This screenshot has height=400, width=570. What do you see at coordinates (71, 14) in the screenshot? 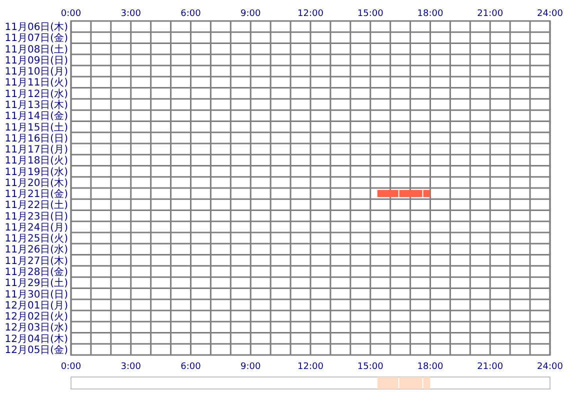
I see `x-tick-label: 0:00` at bounding box center [71, 14].